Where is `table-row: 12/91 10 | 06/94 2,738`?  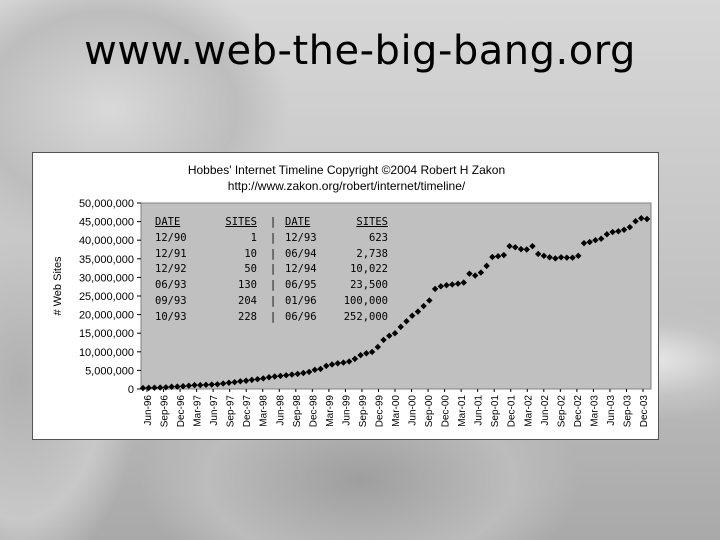 table-row: 12/91 10 | 06/94 2,738 is located at coordinates (271, 255).